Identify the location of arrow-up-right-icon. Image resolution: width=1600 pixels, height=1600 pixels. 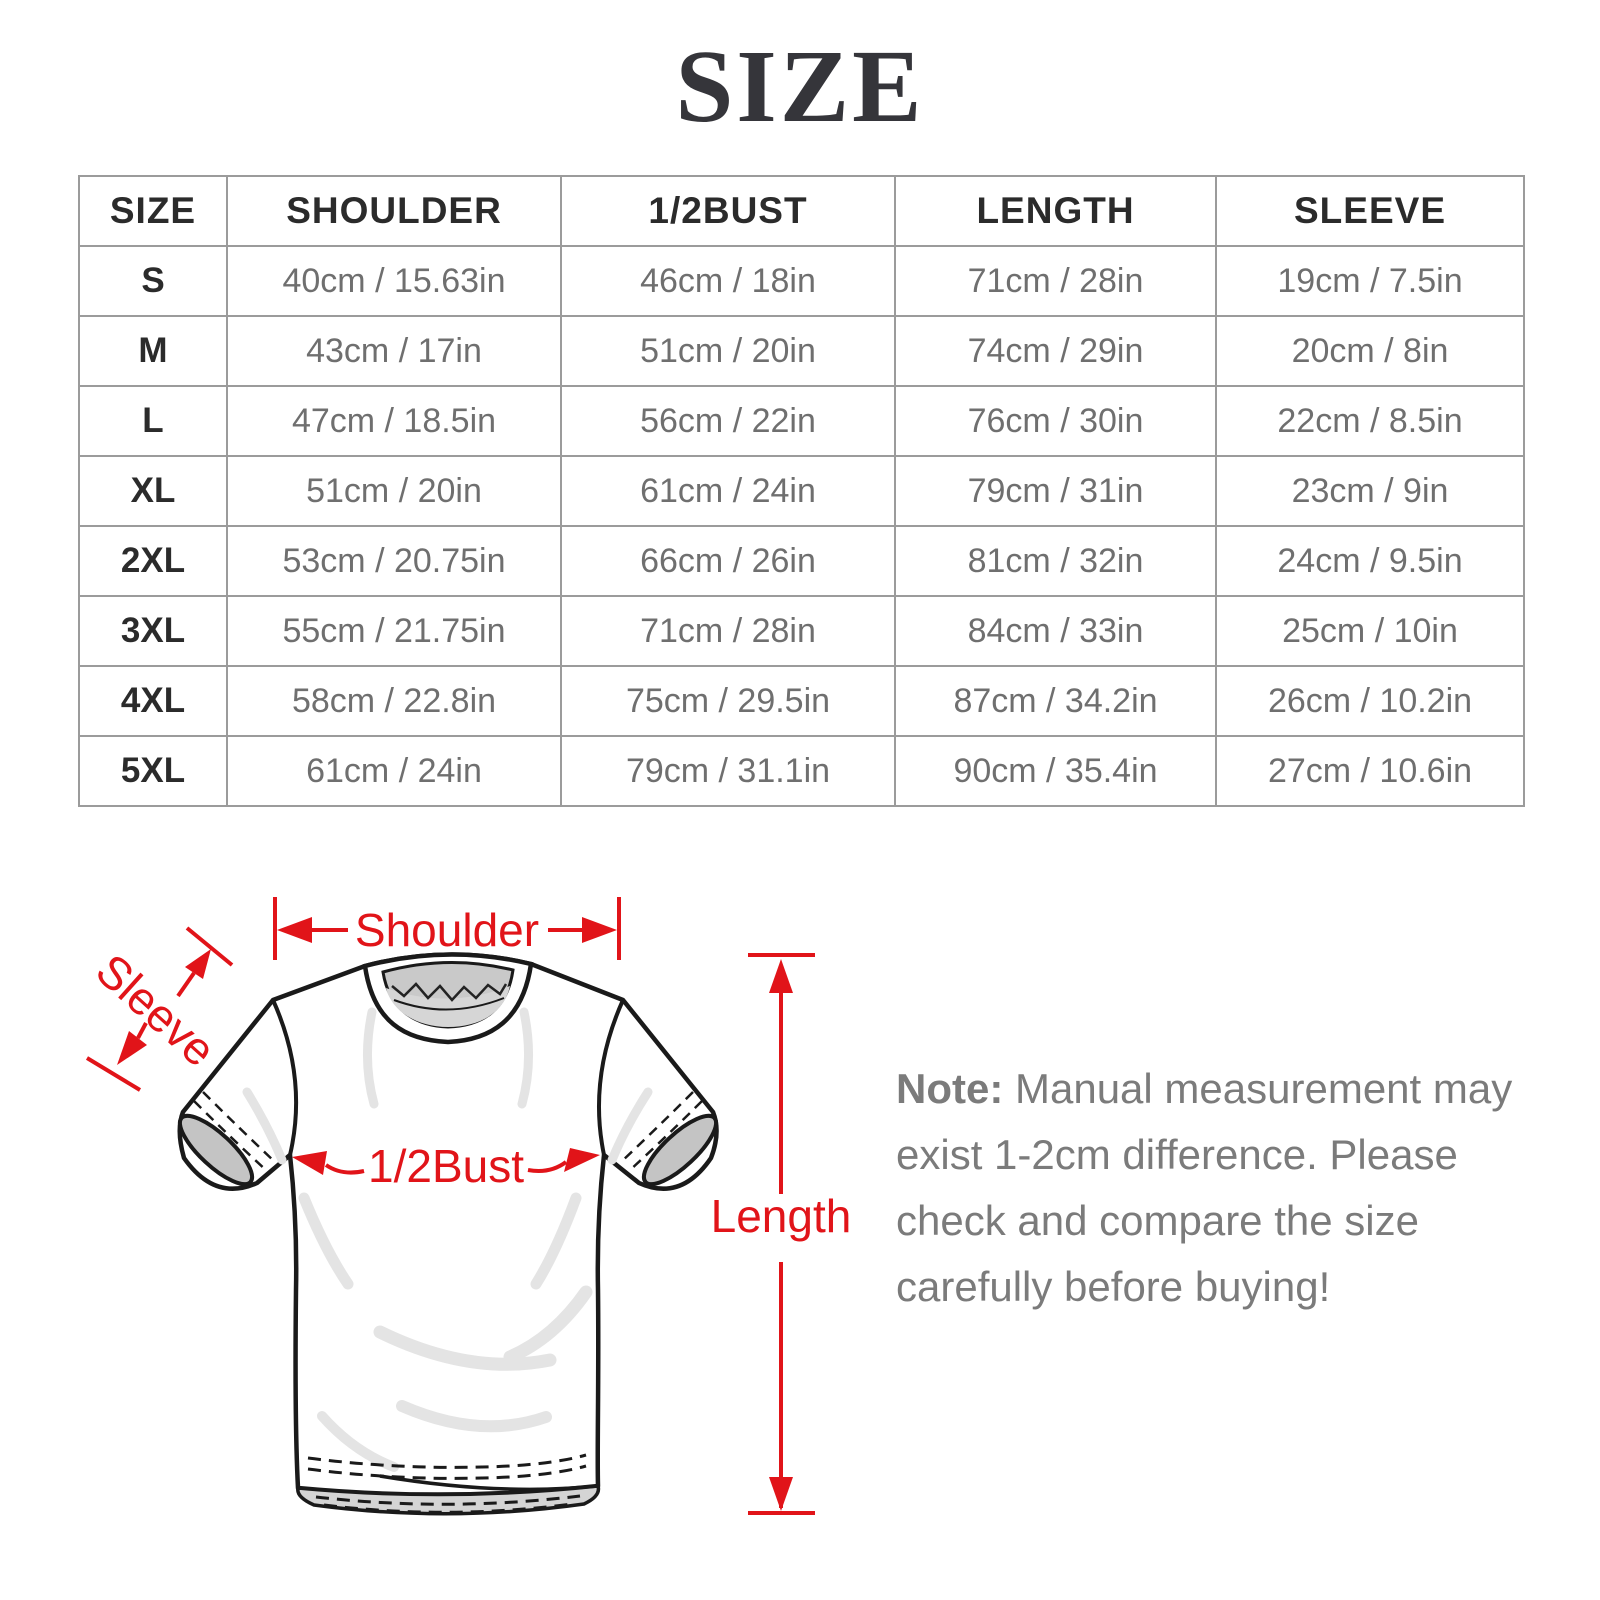
(198, 964).